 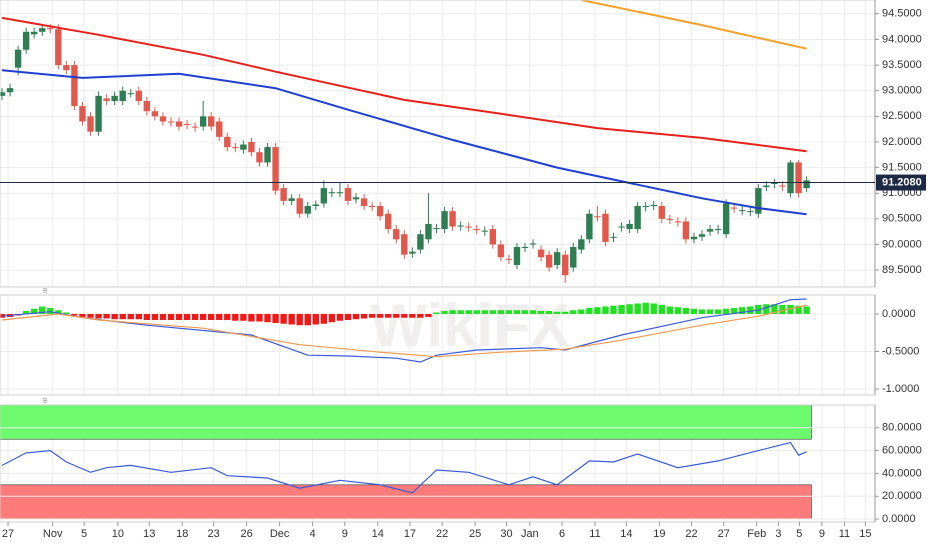 What do you see at coordinates (902, 116) in the screenshot?
I see `y-tick-label: 92.5000` at bounding box center [902, 116].